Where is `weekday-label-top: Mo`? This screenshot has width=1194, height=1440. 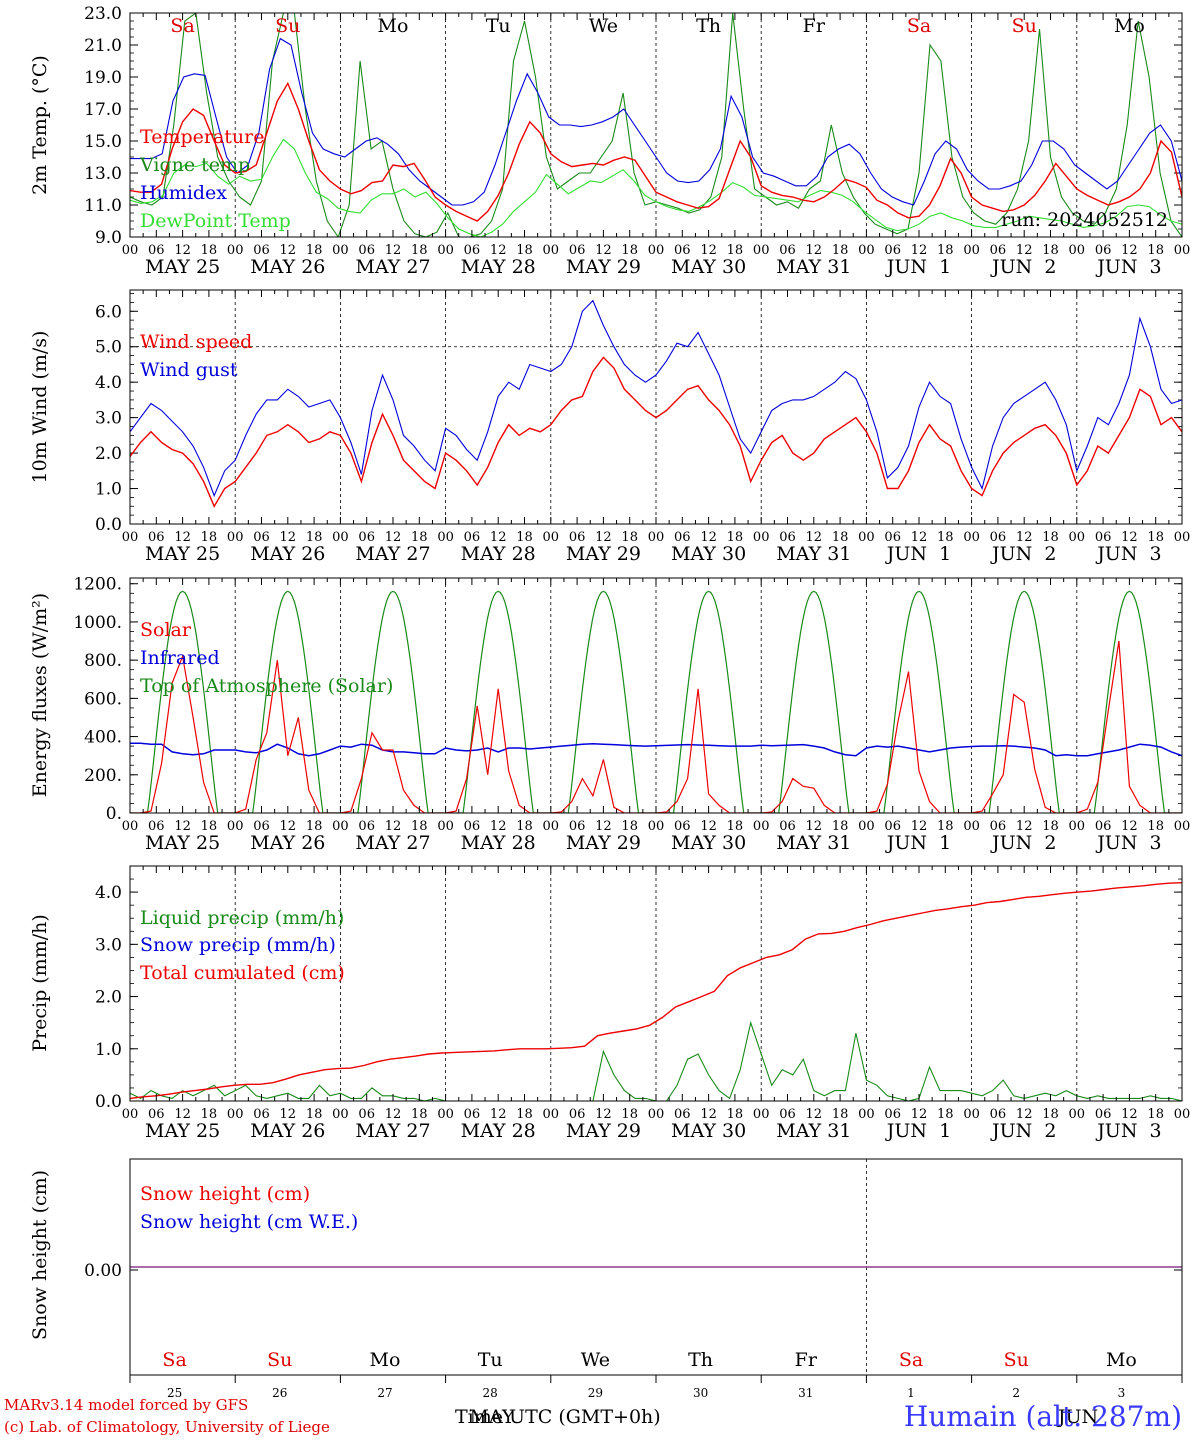 weekday-label-top: Mo is located at coordinates (393, 26).